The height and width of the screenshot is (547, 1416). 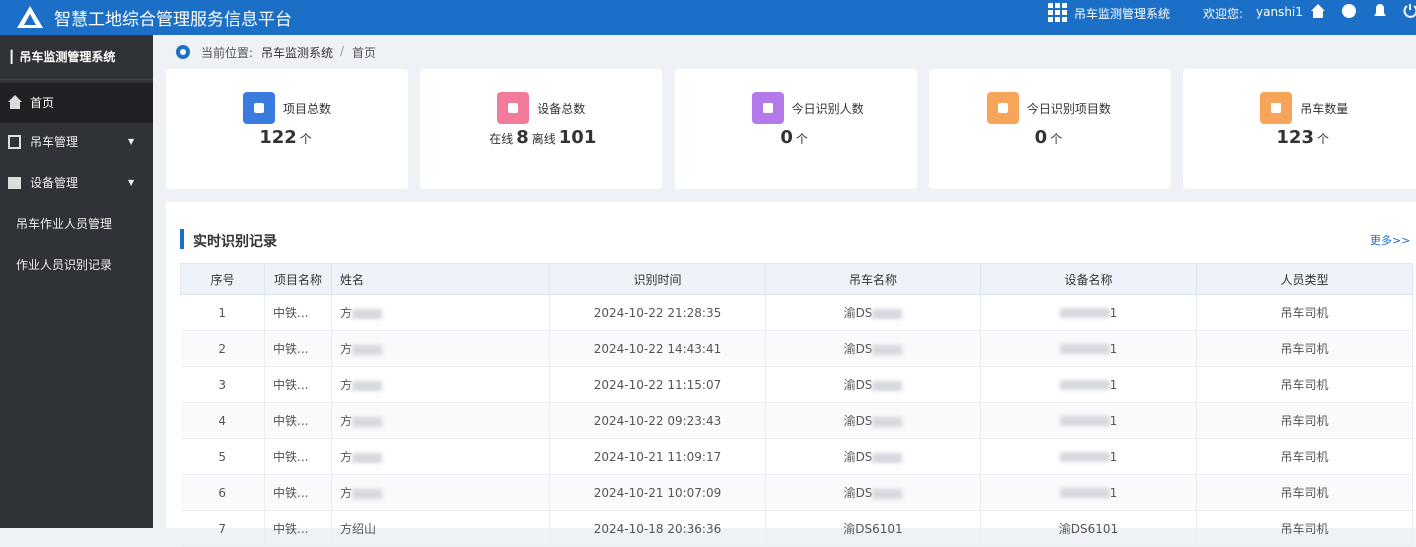 What do you see at coordinates (183, 52) in the screenshot?
I see `location-icon` at bounding box center [183, 52].